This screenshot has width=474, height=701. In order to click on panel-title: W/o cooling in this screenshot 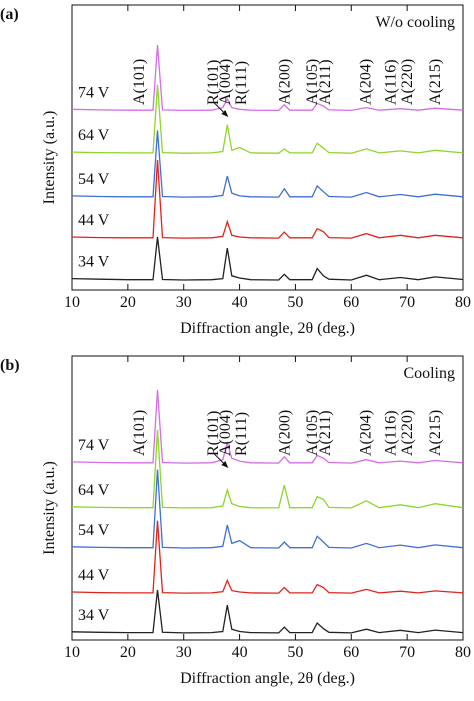, I will do `click(415, 22)`.